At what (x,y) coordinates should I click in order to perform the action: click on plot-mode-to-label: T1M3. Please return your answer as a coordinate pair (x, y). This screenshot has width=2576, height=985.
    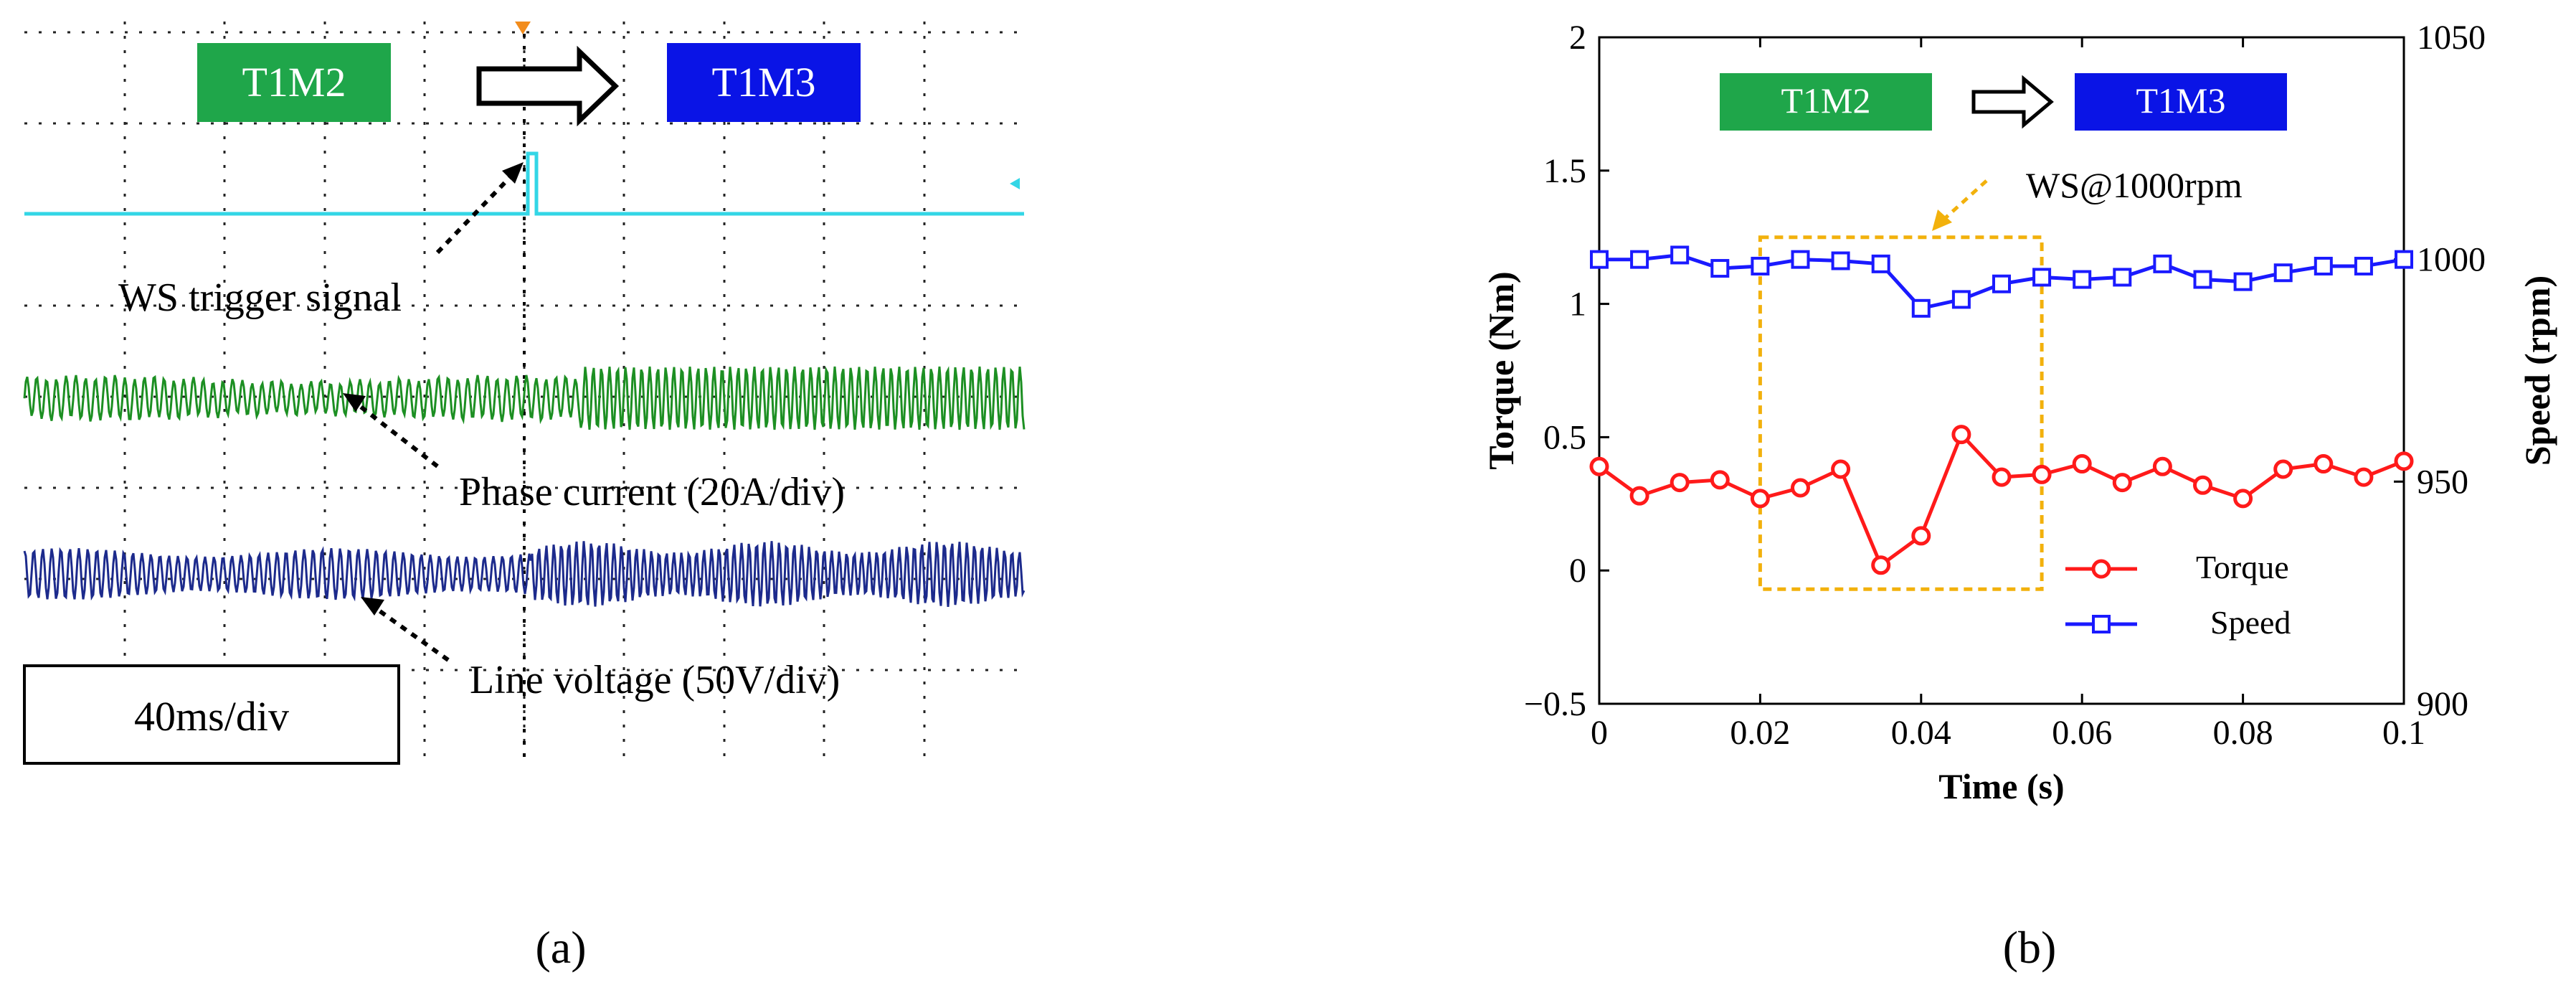
    Looking at the image, I should click on (2181, 100).